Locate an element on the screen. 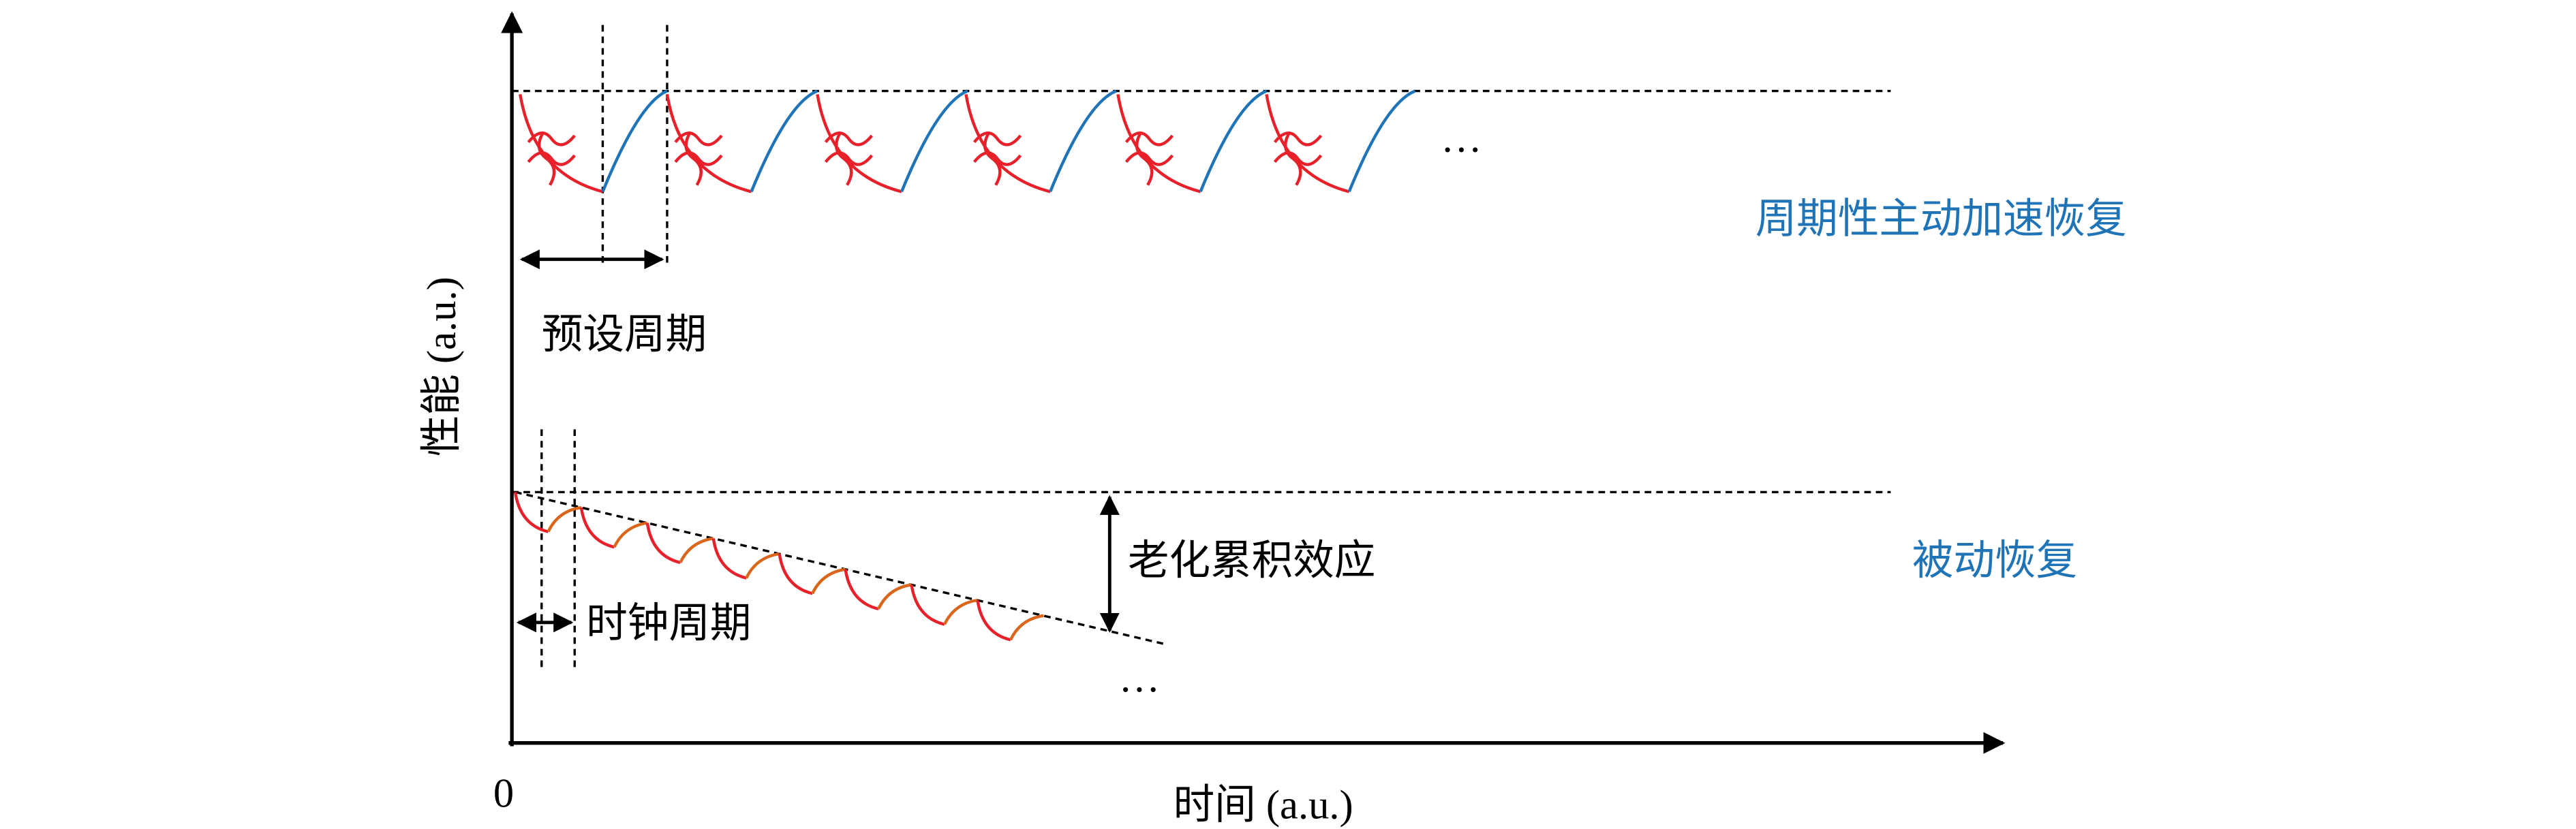 Image resolution: width=2576 pixels, height=829 pixels. x-axis-label: 时间 (a.u.) is located at coordinates (1263, 805).